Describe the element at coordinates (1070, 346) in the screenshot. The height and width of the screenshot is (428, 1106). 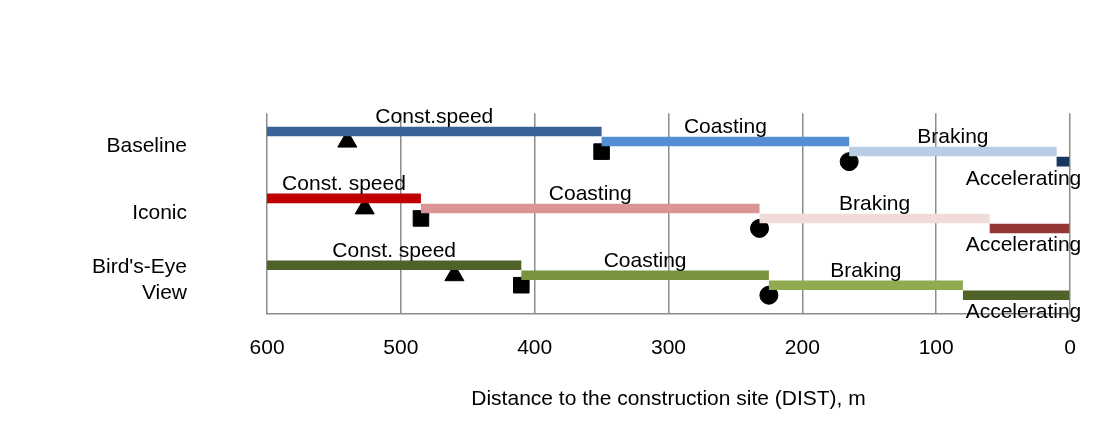
I see `x-tick-label: 0` at that location.